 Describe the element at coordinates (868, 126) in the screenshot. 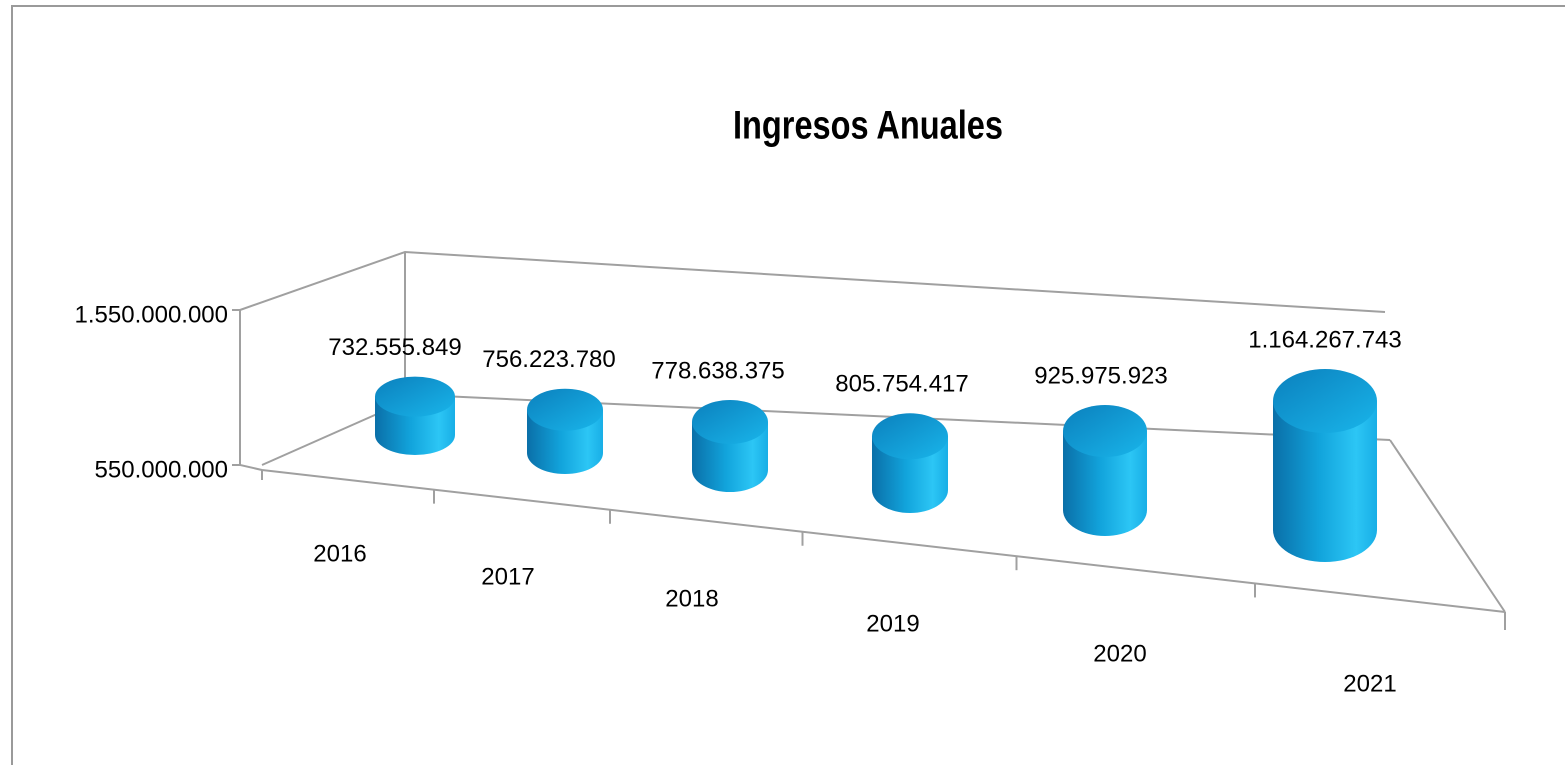

I see `chart-title: Ingresos Anuales` at that location.